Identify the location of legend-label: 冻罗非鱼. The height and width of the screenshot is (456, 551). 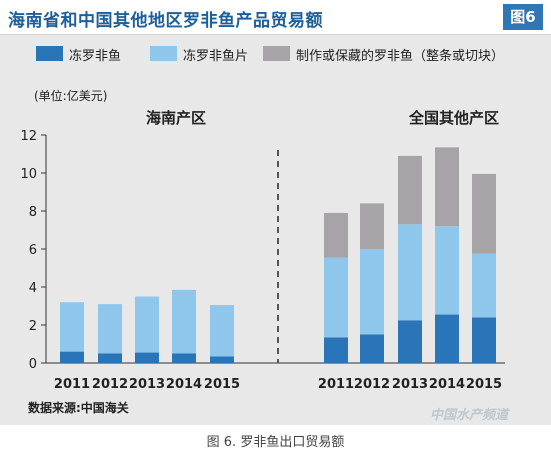
(95, 56).